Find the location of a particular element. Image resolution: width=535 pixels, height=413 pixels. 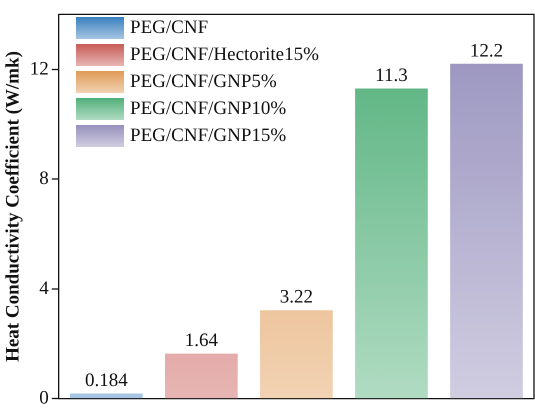

legend-label: PEG/CNF is located at coordinates (169, 28).